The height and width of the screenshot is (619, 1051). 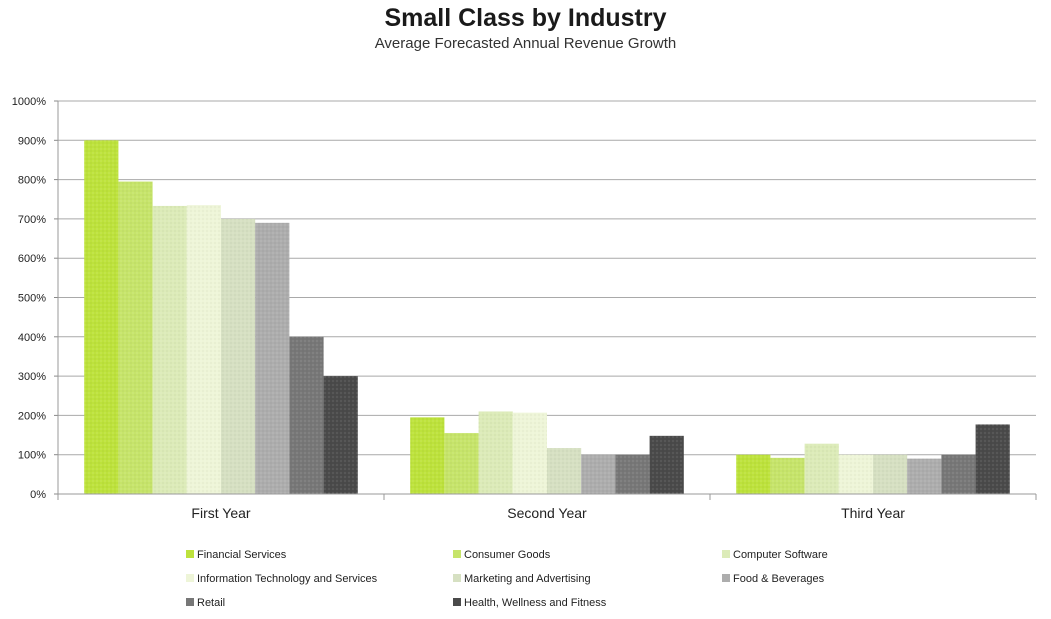 What do you see at coordinates (32, 141) in the screenshot?
I see `y-tick-label: 900%` at bounding box center [32, 141].